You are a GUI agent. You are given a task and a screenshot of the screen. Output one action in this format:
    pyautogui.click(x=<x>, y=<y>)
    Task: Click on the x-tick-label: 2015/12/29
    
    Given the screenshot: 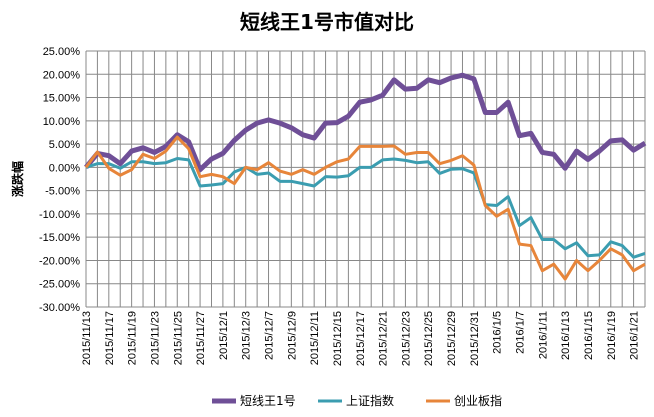 What is the action you would take?
    pyautogui.click(x=452, y=338)
    